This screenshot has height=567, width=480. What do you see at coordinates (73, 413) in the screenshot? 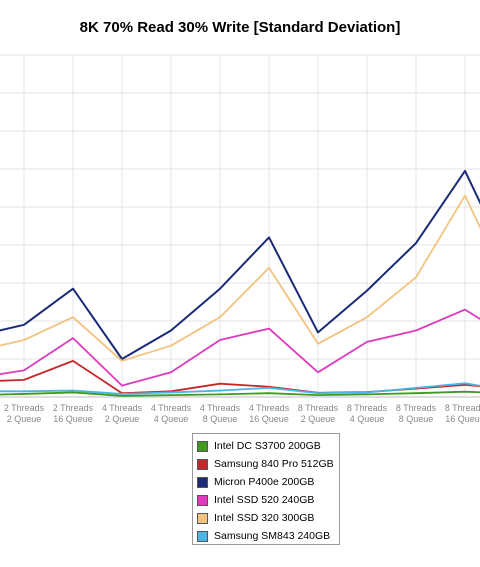
I see `x-tick-label: 2 Threads 16 Queue` at bounding box center [73, 413].